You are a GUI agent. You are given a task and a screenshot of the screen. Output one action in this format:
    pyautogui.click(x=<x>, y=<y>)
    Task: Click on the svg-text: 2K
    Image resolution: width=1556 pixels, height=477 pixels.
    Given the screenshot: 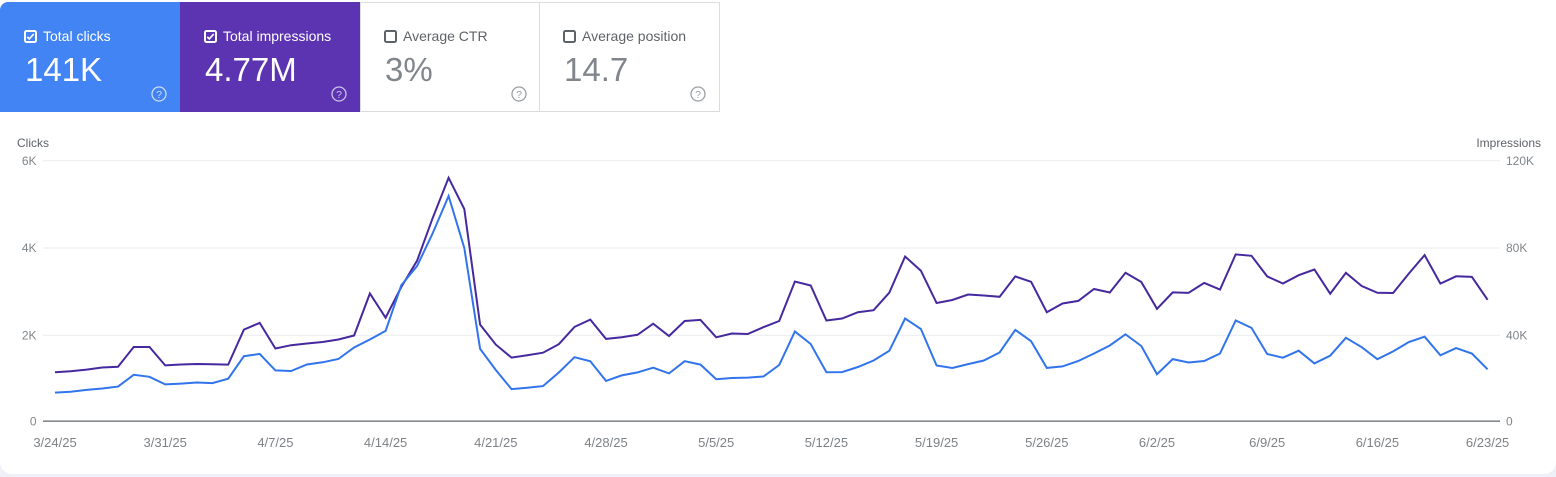 What is the action you would take?
    pyautogui.click(x=29, y=335)
    